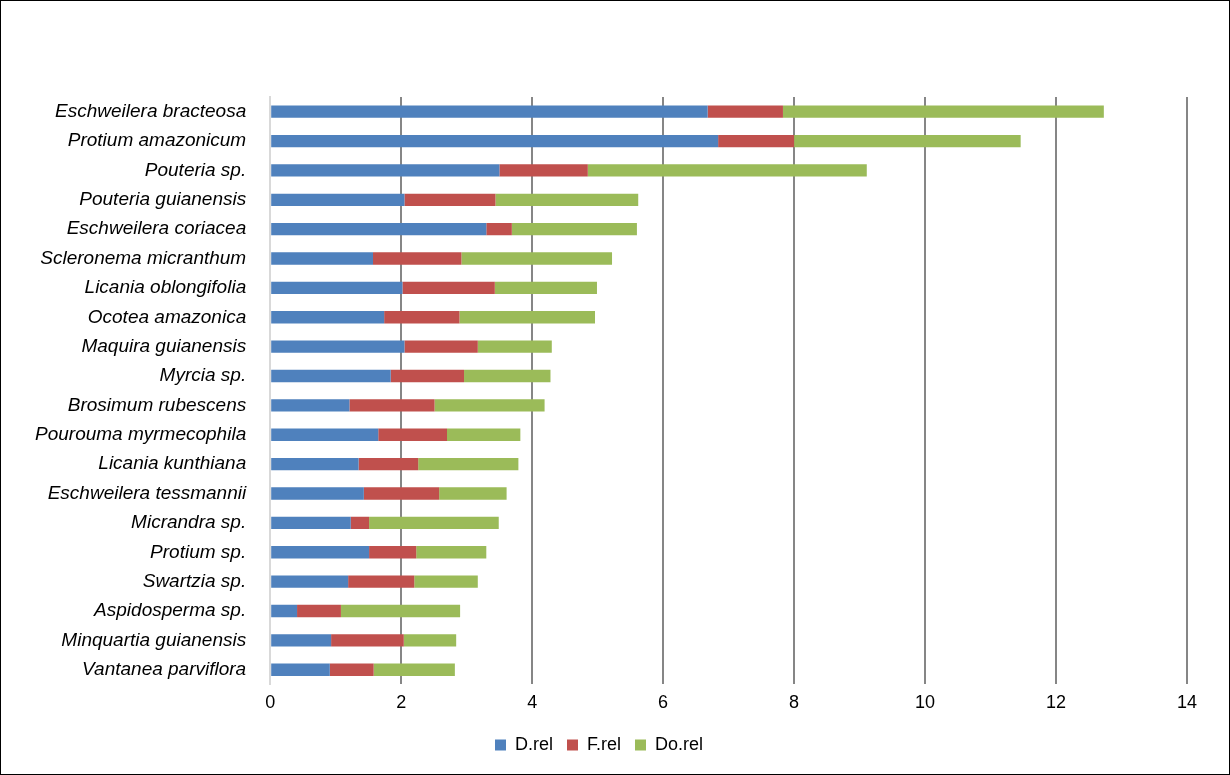 The image size is (1230, 775). I want to click on x-tick-label: 10, so click(925, 702).